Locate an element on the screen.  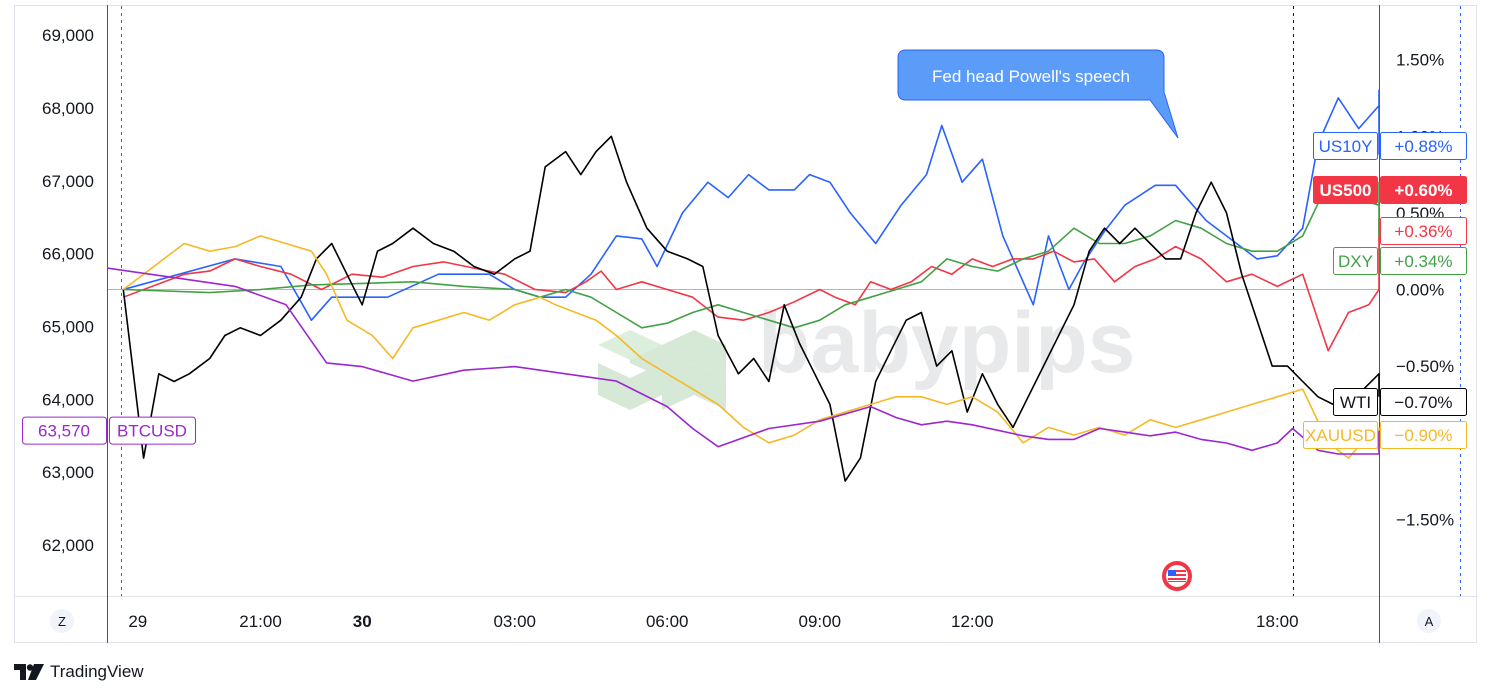
left-axis-tick: 68,000 is located at coordinates (68, 108).